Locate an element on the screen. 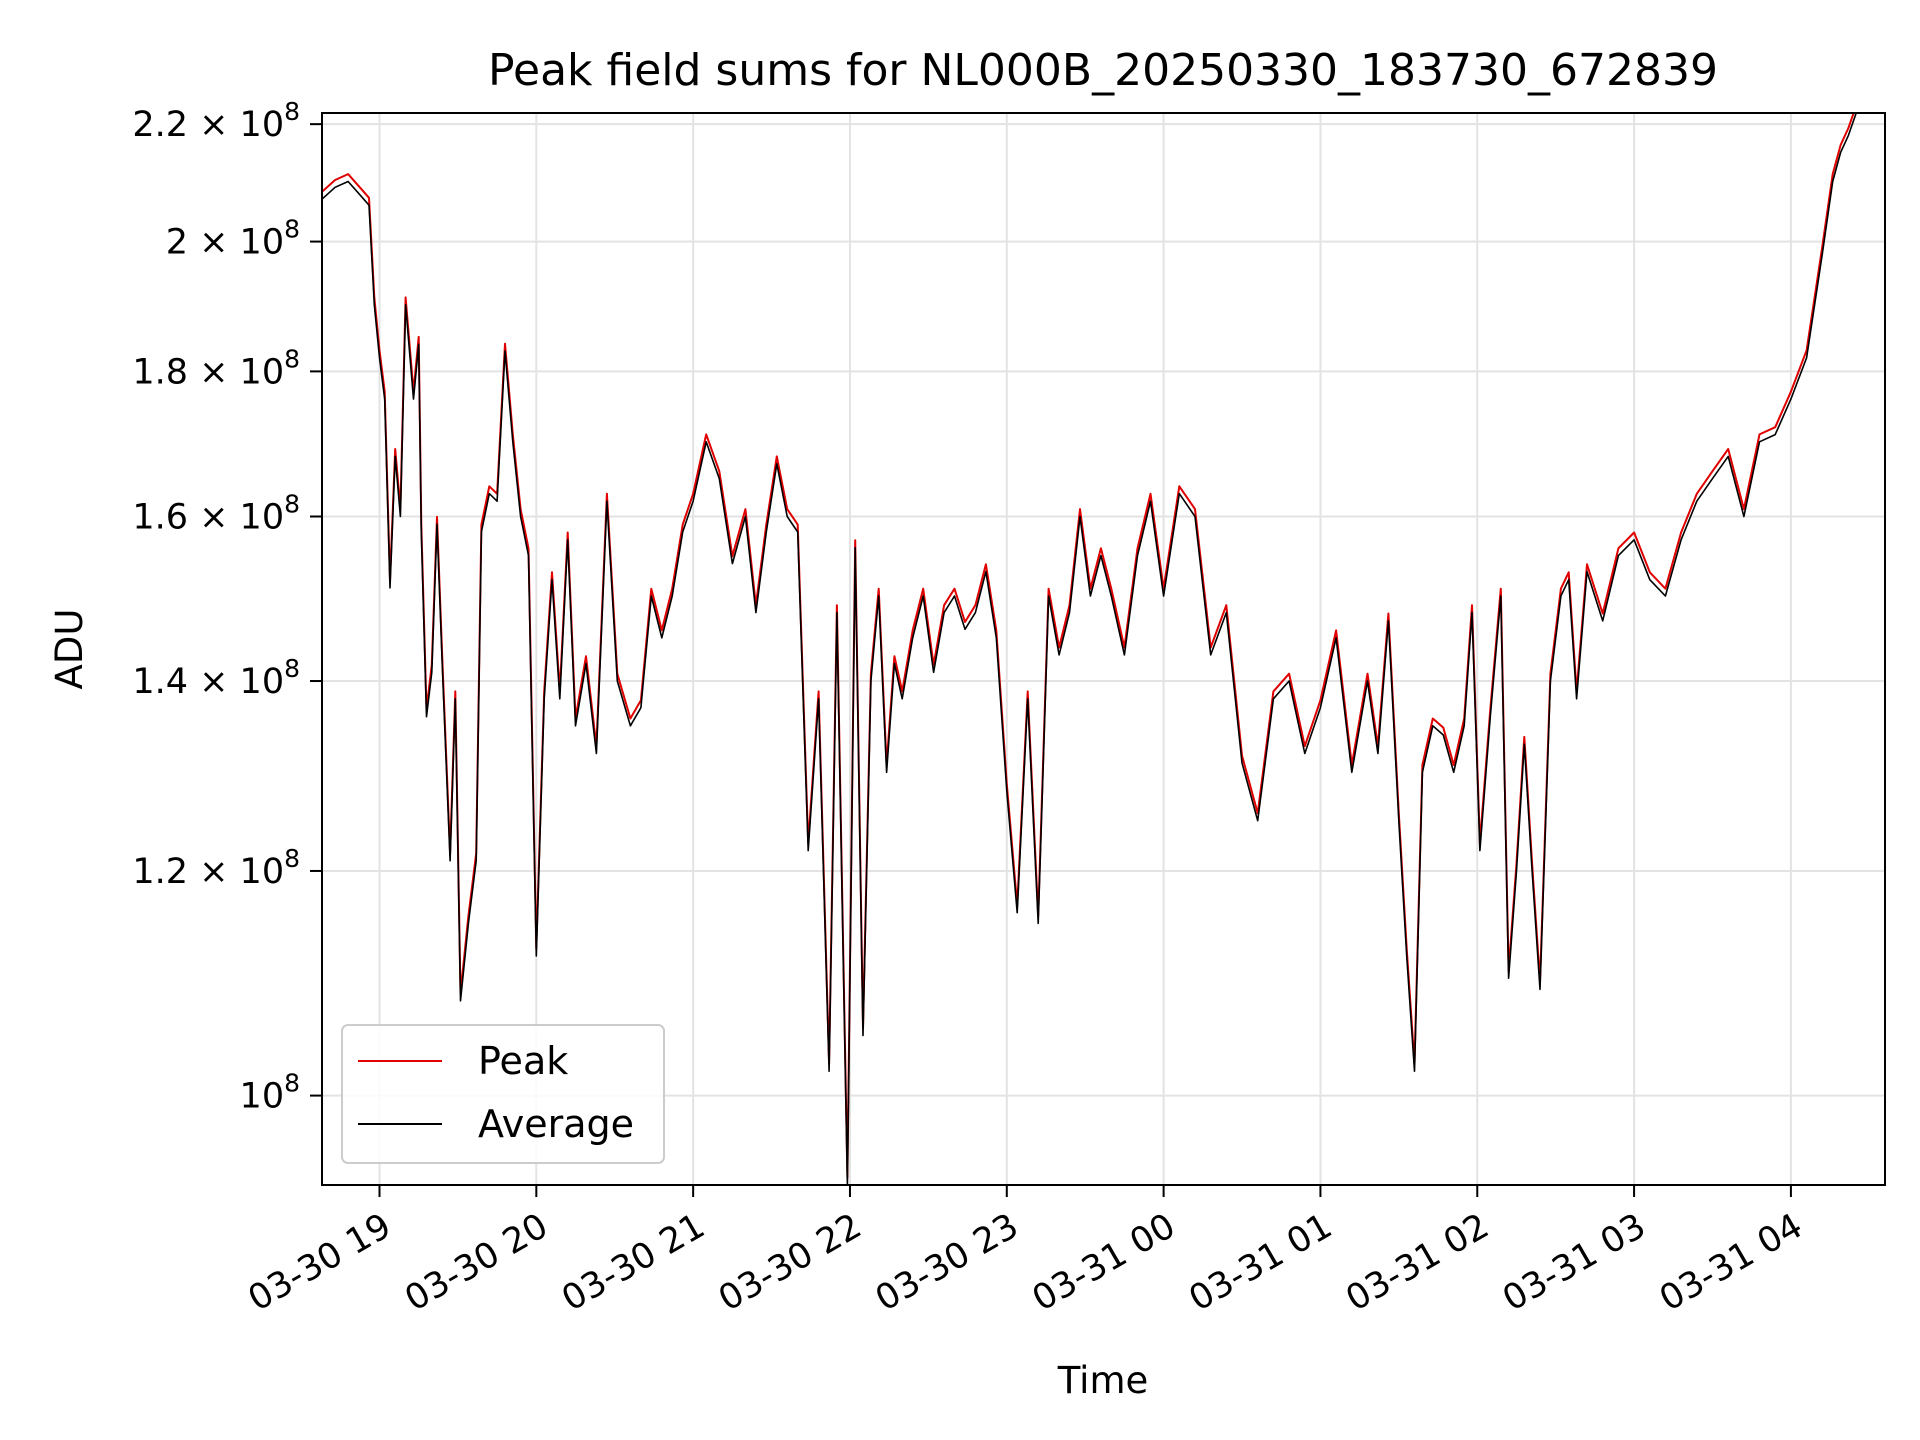 The height and width of the screenshot is (1440, 1920). x-tick-label: 03-30 23 is located at coordinates (947, 1262).